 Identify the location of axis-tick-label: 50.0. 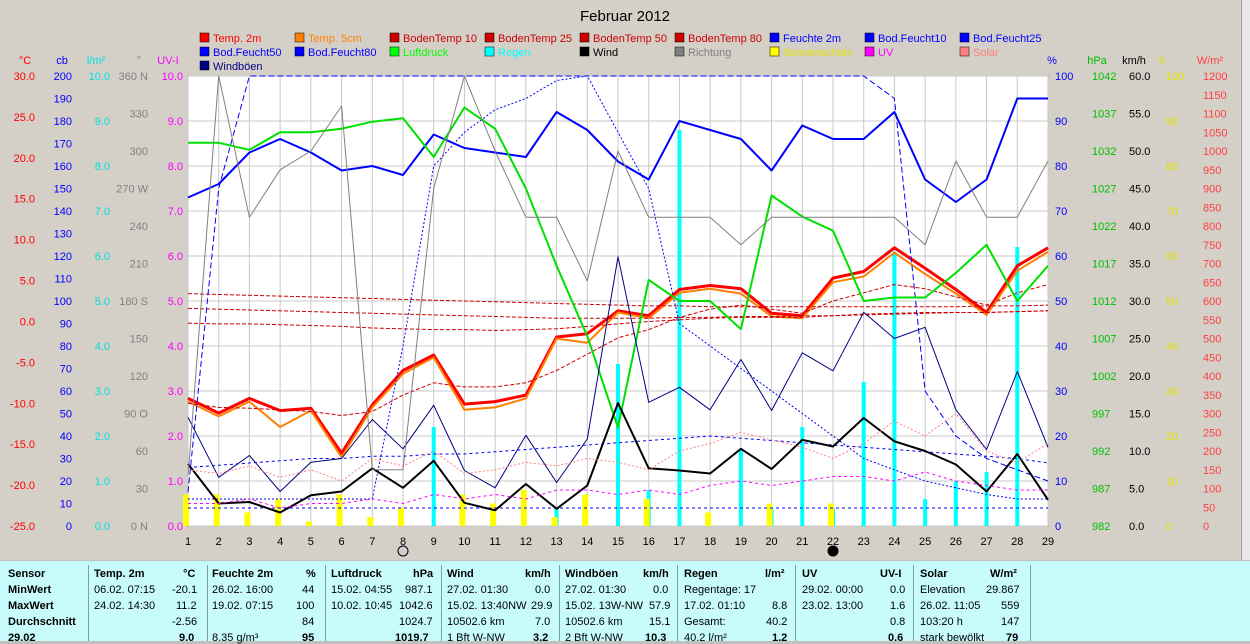
(1139, 152).